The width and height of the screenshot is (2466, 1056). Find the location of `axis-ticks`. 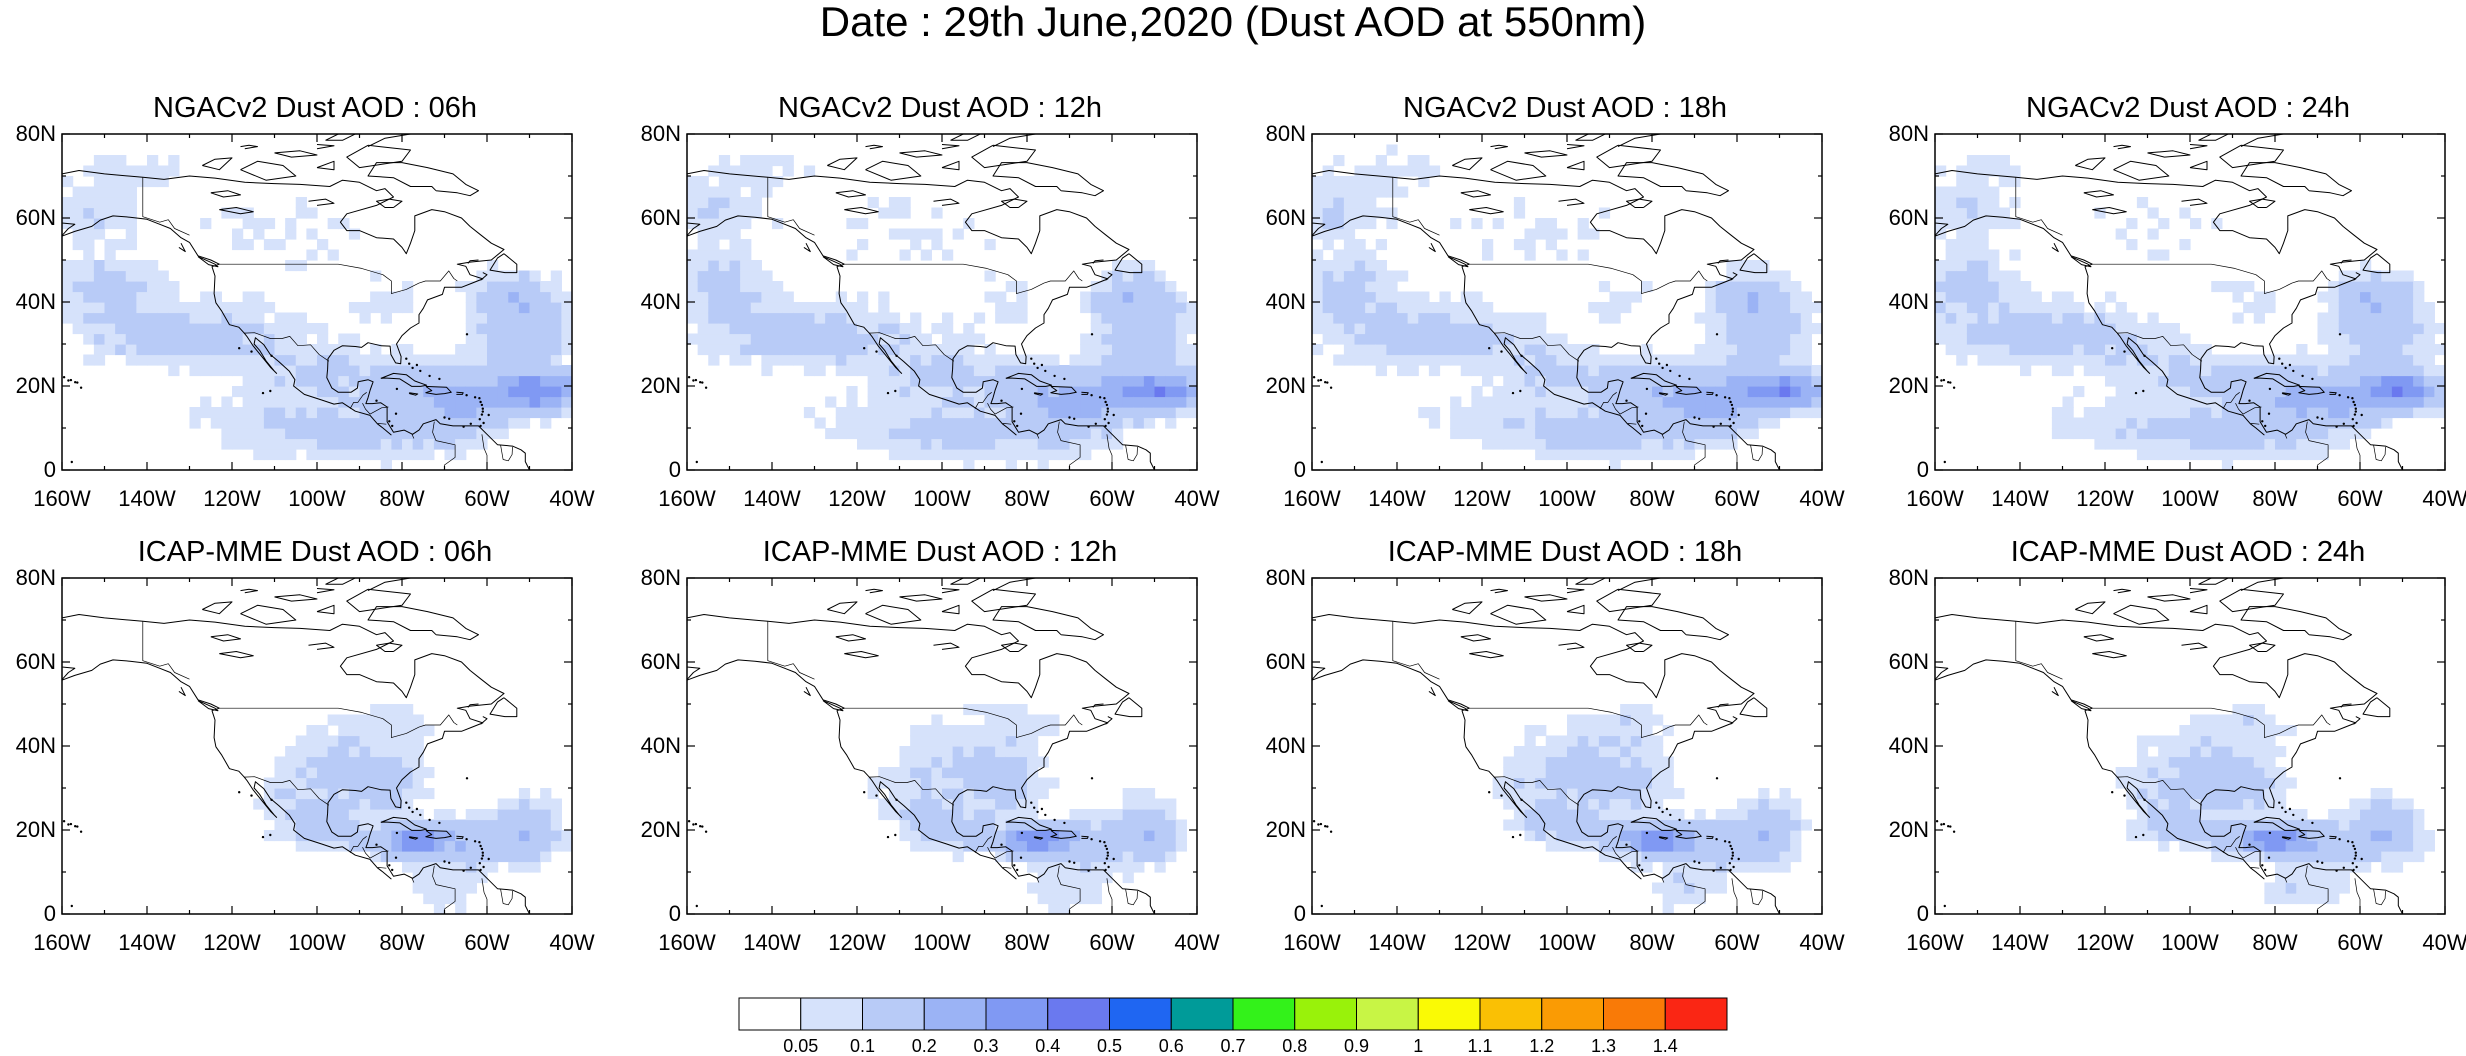

axis-ticks is located at coordinates (2190, 302).